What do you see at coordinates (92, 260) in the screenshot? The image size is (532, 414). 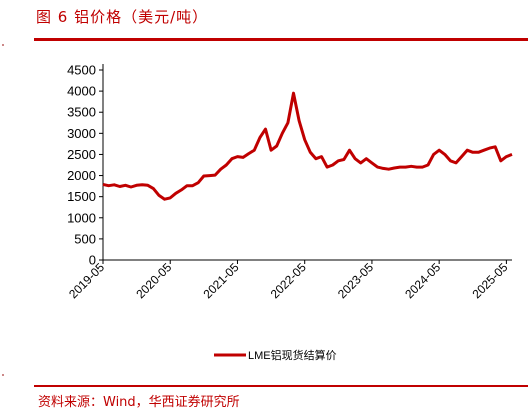 I see `y-tick-label: 0` at bounding box center [92, 260].